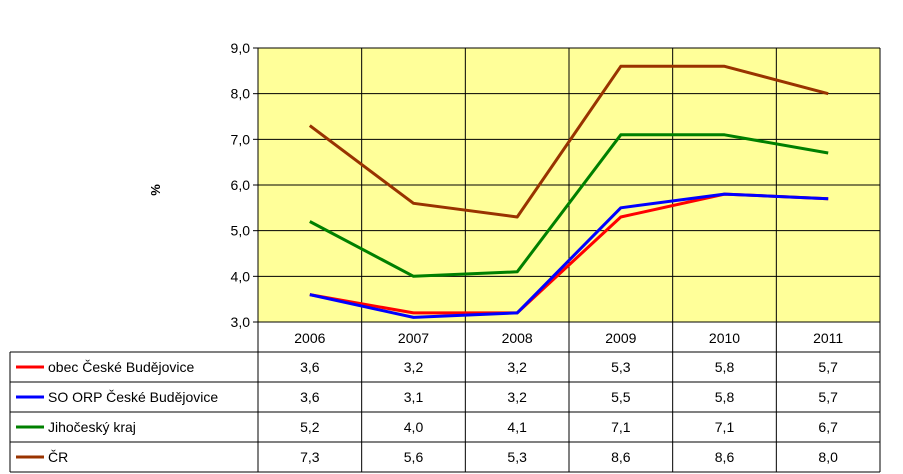 The width and height of the screenshot is (903, 474). Describe the element at coordinates (828, 457) in the screenshot. I see `data-label: 8,0` at that location.